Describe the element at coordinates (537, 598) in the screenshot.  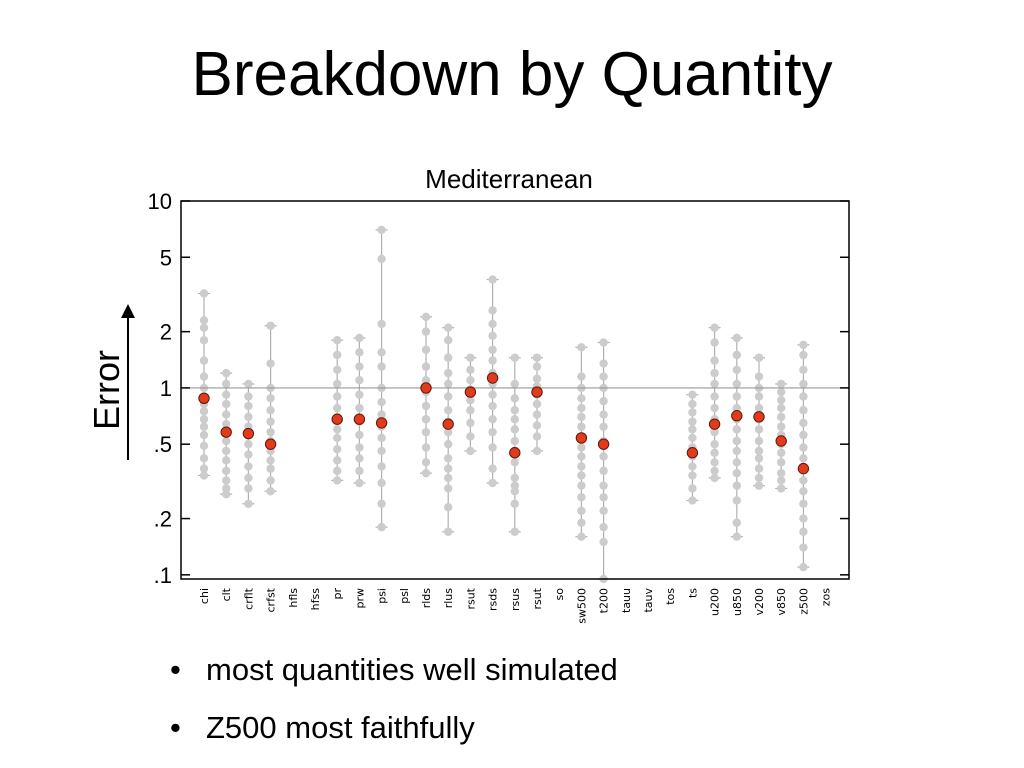
I see `x-tick-label: rsut` at that location.